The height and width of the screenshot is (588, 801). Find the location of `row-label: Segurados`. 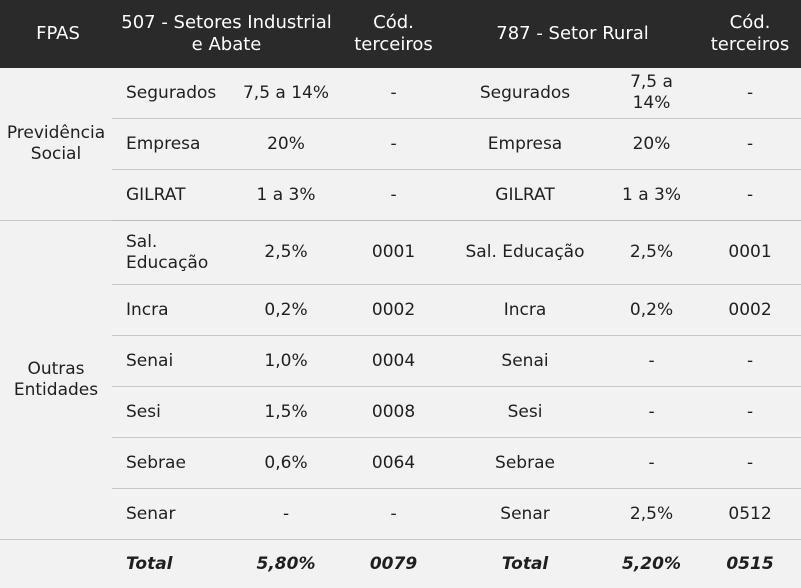

row-label: Segurados is located at coordinates (171, 93).